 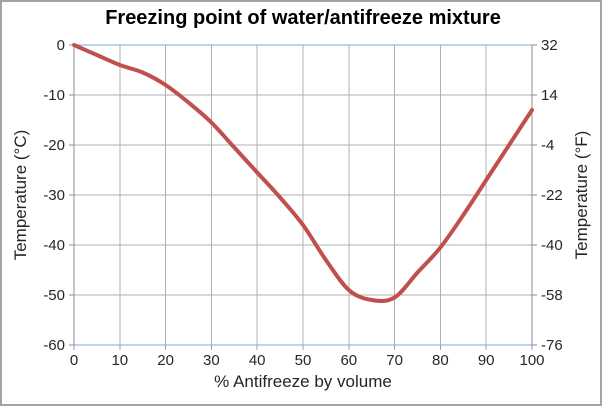 I want to click on y-tick-label-fahrenheit: -58, so click(x=552, y=295).